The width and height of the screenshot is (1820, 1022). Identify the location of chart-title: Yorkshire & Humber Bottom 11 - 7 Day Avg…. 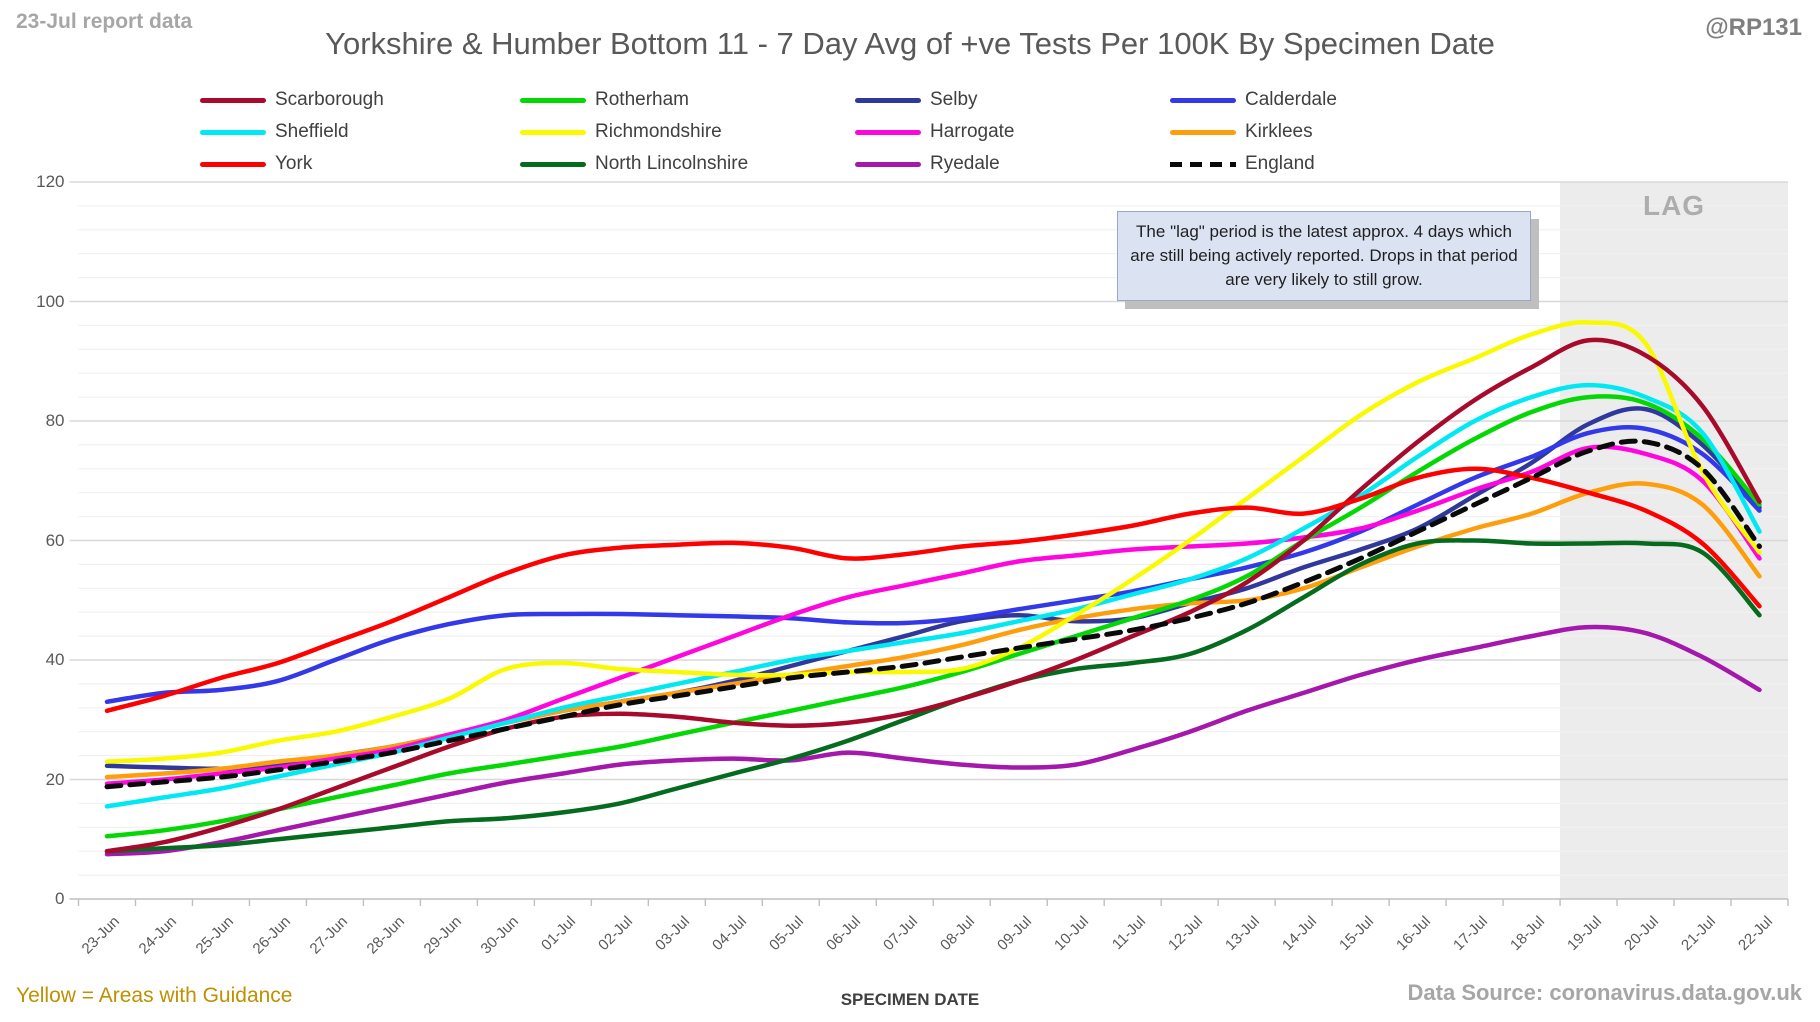
(910, 43).